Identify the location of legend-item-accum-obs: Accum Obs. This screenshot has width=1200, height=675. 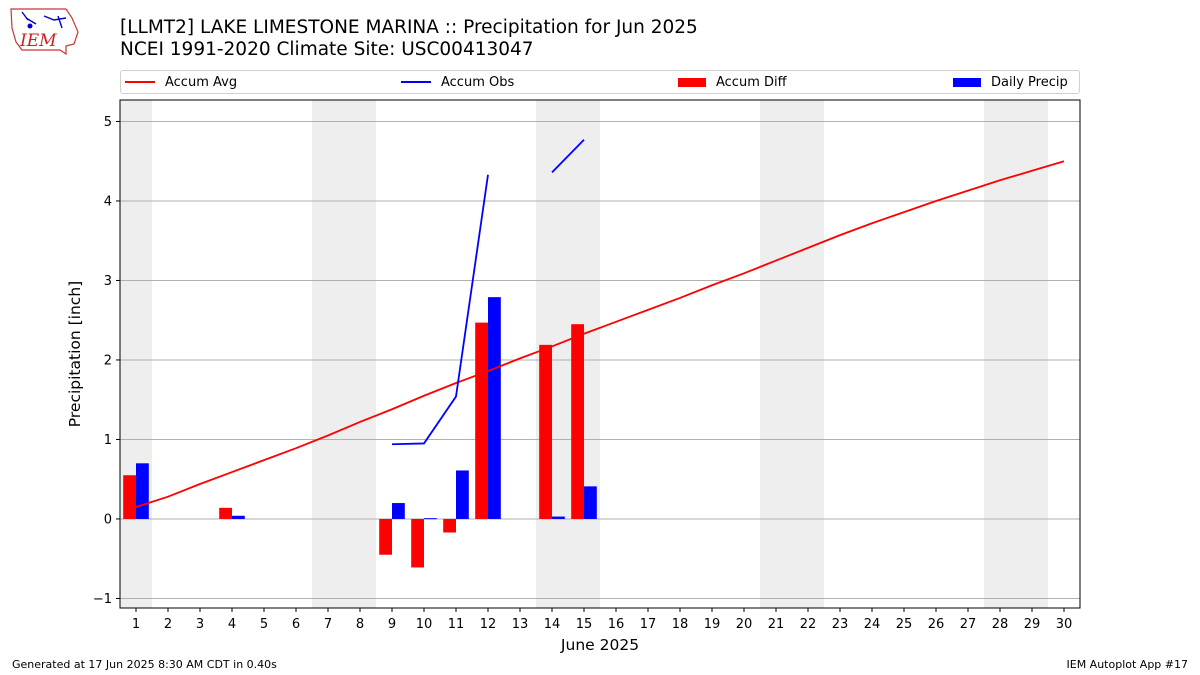
(457, 82).